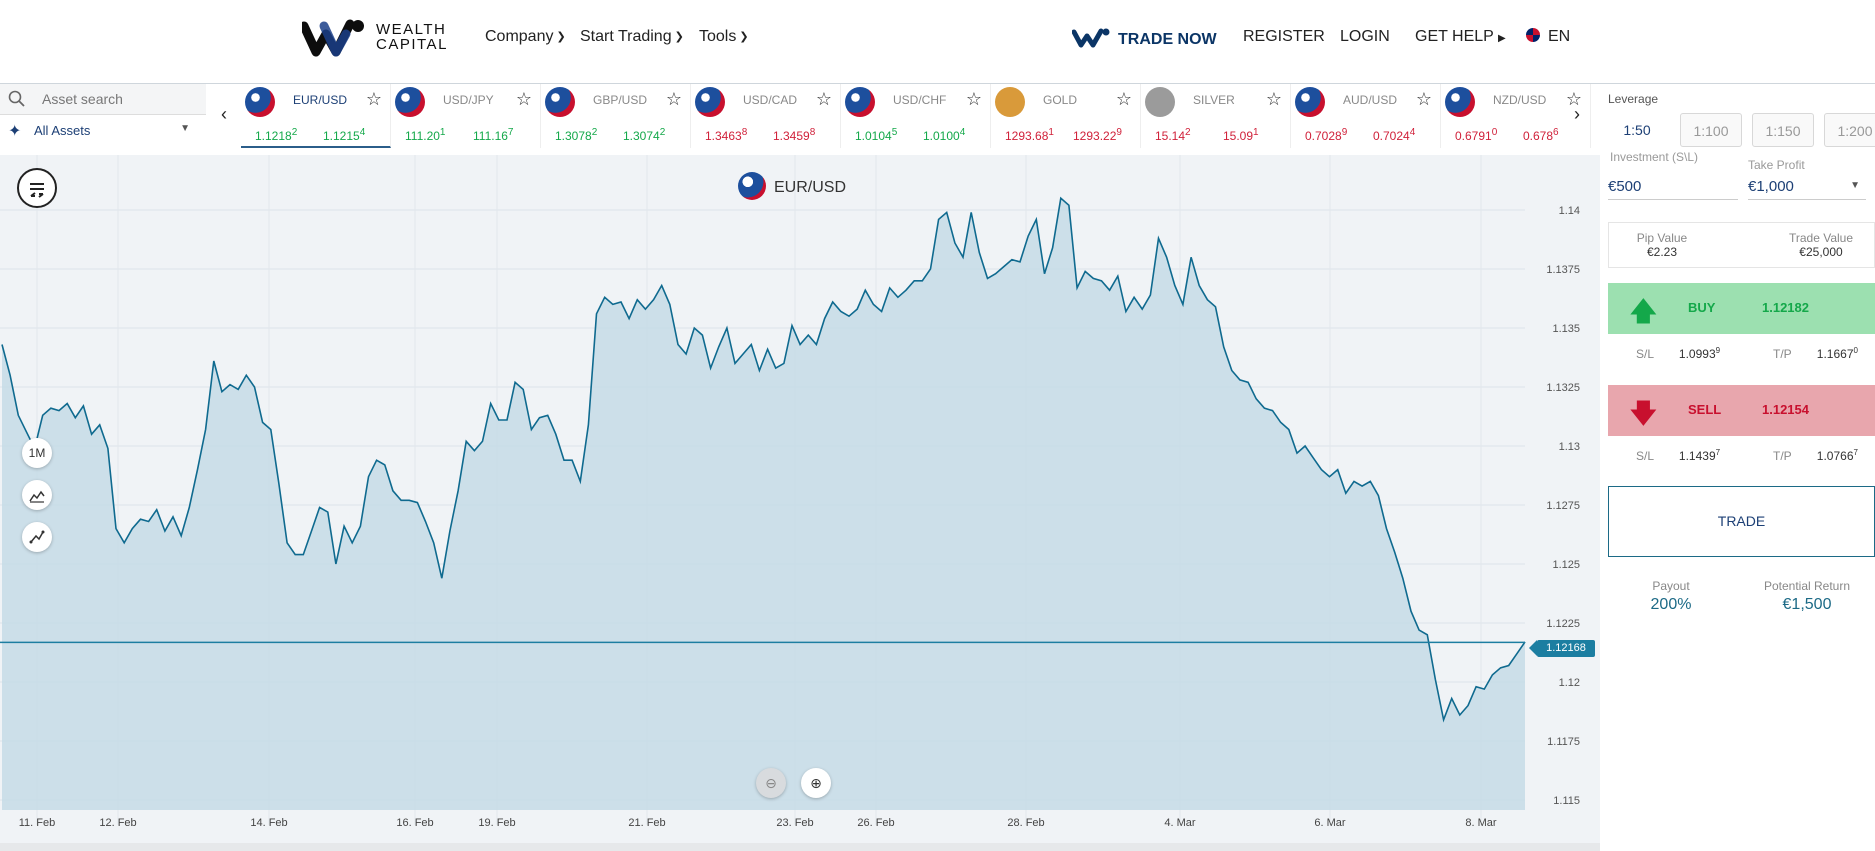  I want to click on asset-ask-sup: 1, so click(1256, 132).